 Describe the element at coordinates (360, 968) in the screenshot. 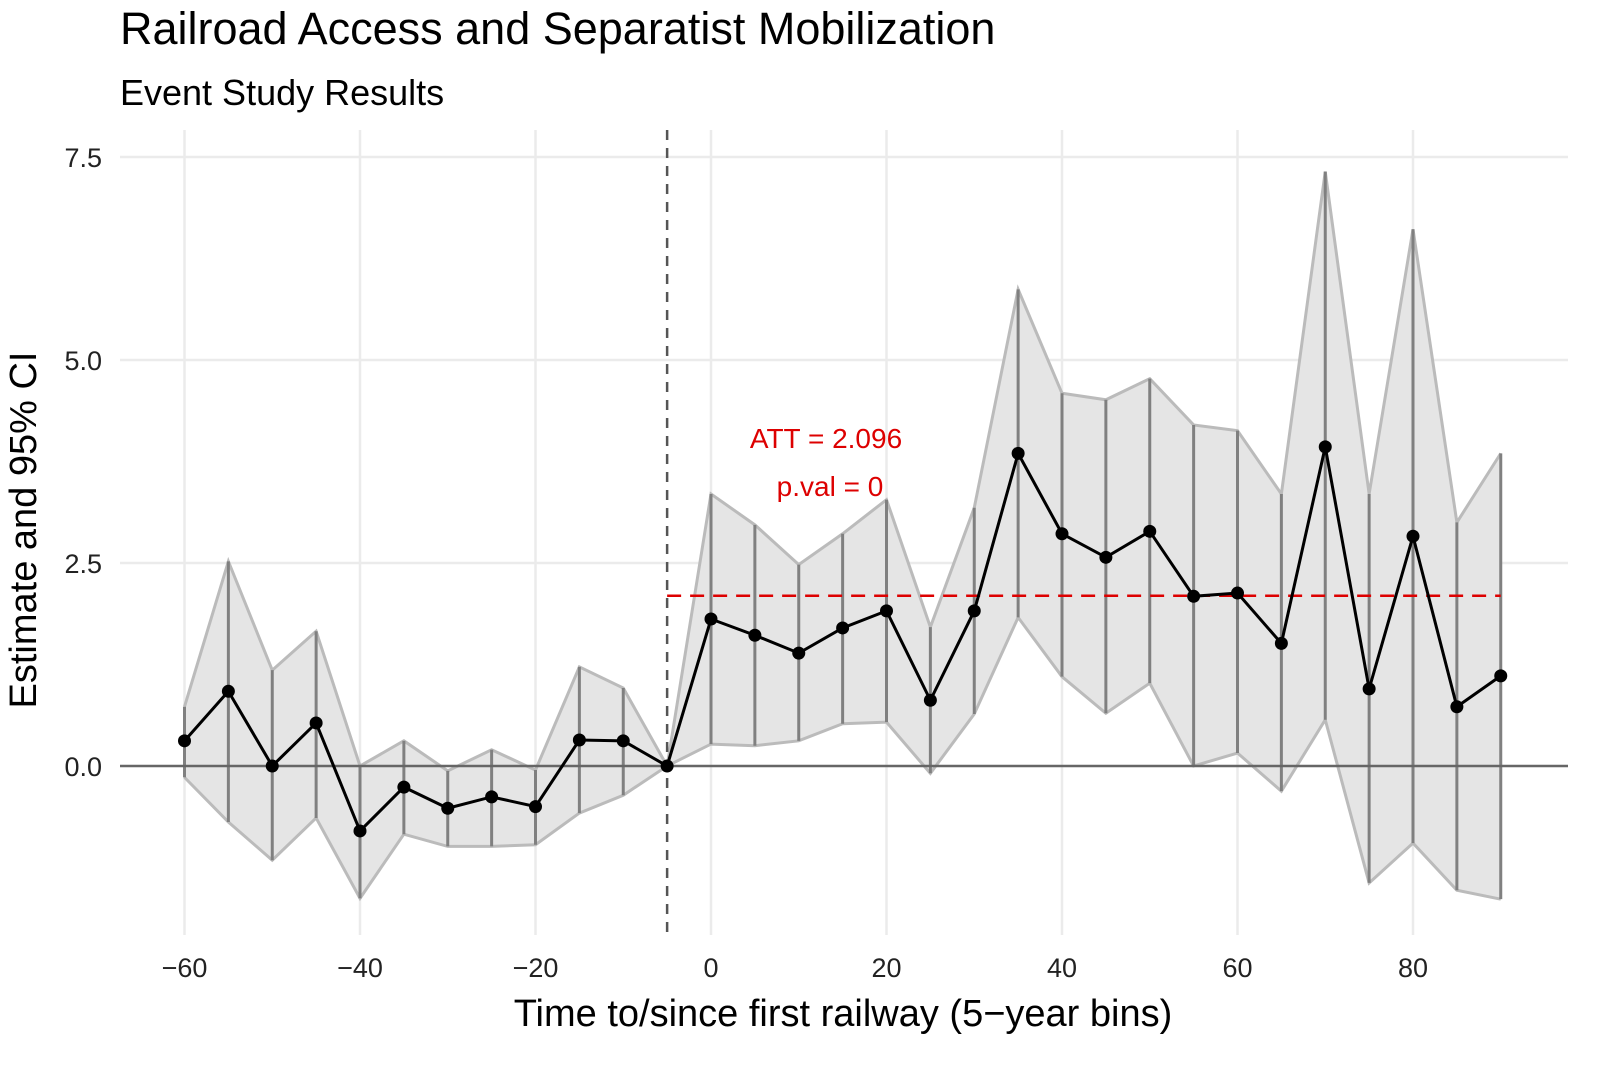

I see `x-tick-label: −40` at that location.